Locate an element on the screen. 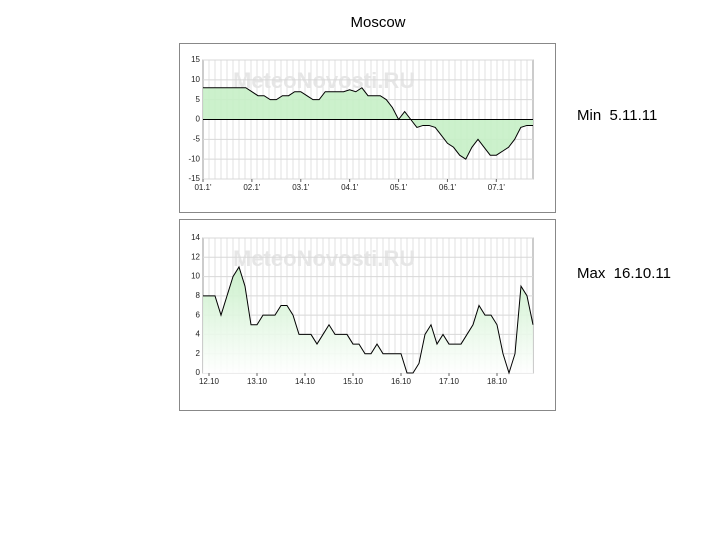  y-tick-label: 4 is located at coordinates (198, 334).